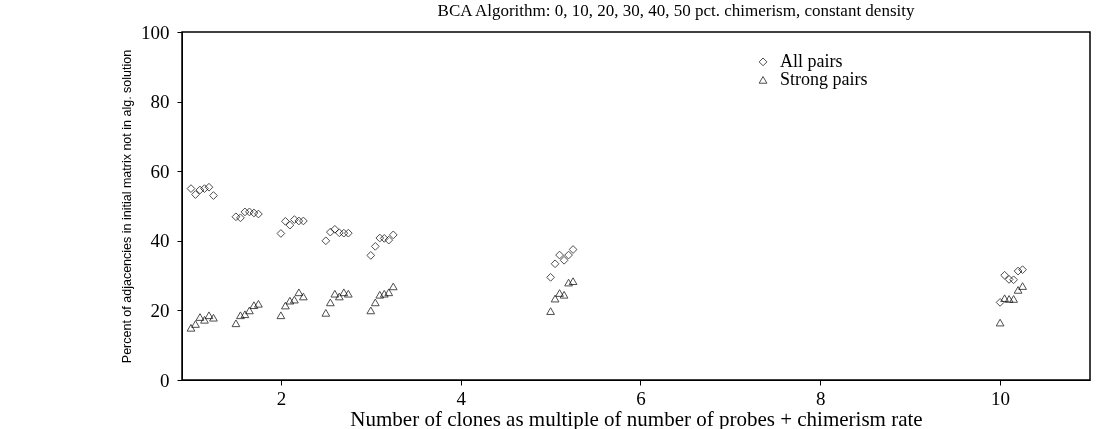 The width and height of the screenshot is (1097, 429). I want to click on x-tick-label: 6, so click(641, 398).